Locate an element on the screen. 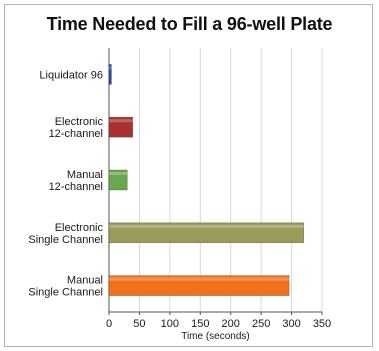 Image resolution: width=379 pixels, height=351 pixels. x-tick-label: 200 is located at coordinates (231, 324).